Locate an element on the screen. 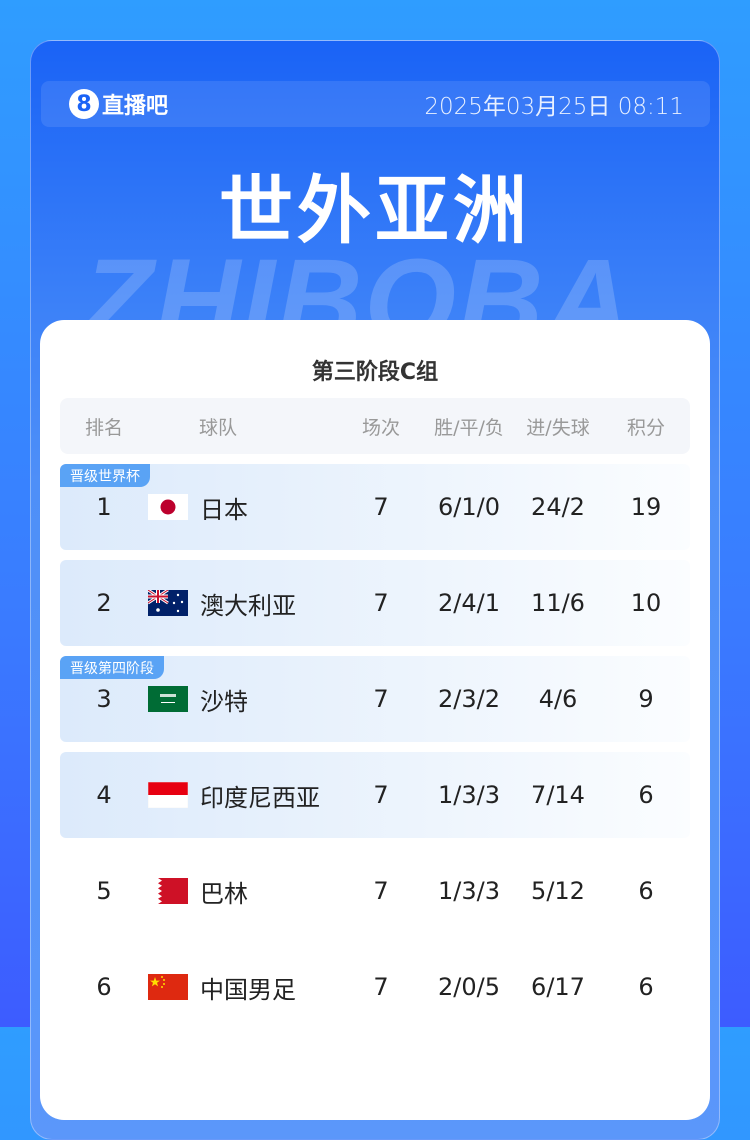 The height and width of the screenshot is (1140, 750). rank: 2 is located at coordinates (104, 603).